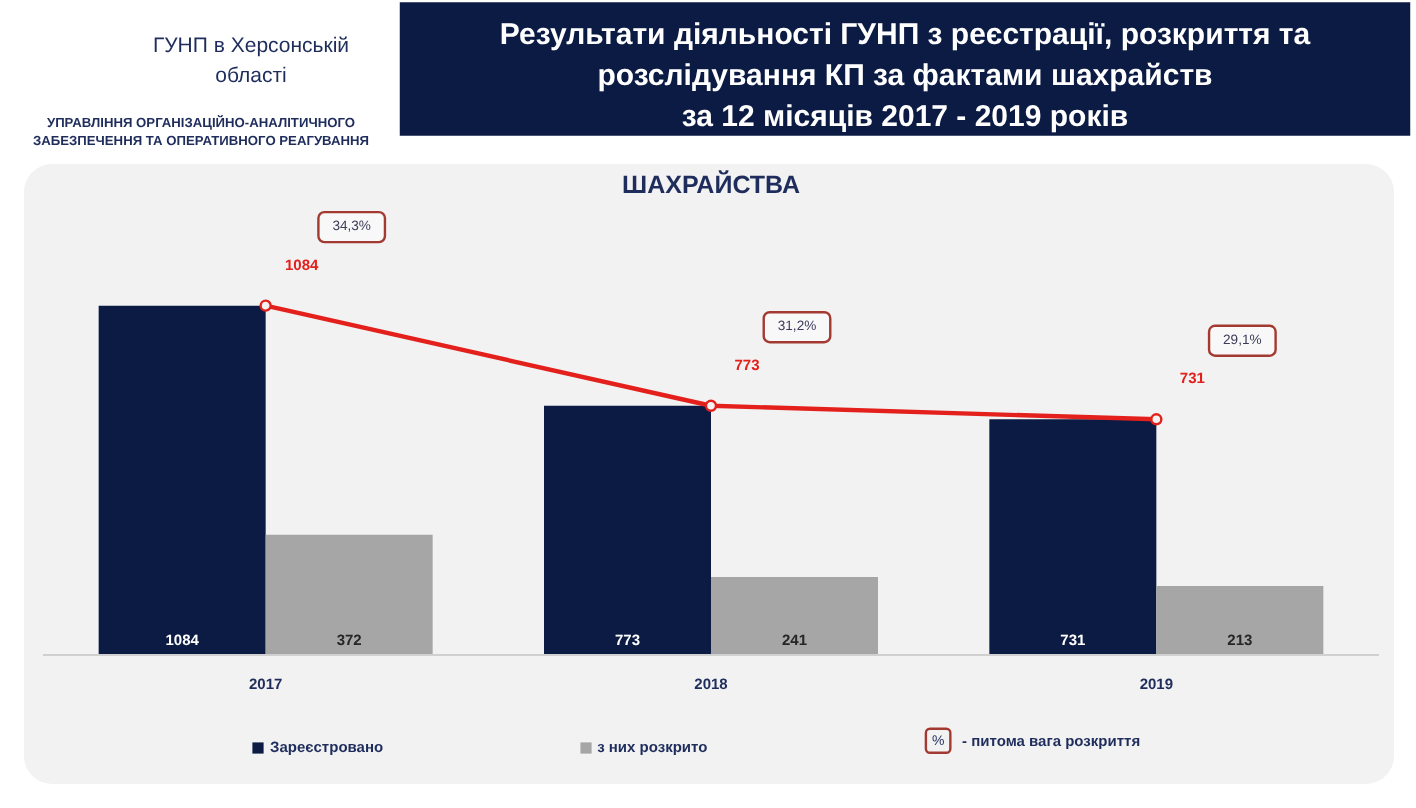  I want to click on chart-subtitle: ШАХРАЙСТВА, so click(711, 184).